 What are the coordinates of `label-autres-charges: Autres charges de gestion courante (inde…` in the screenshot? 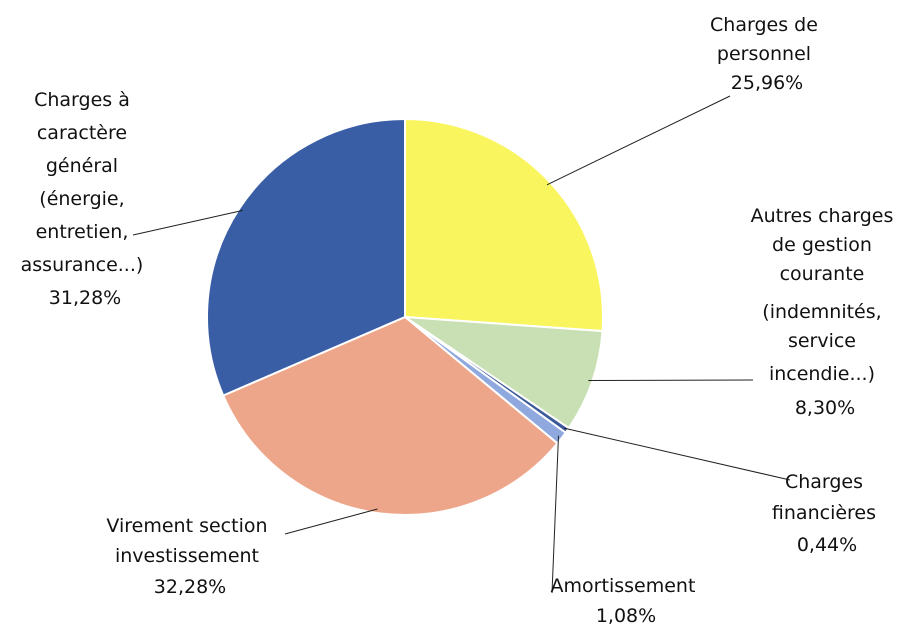 It's located at (825, 312).